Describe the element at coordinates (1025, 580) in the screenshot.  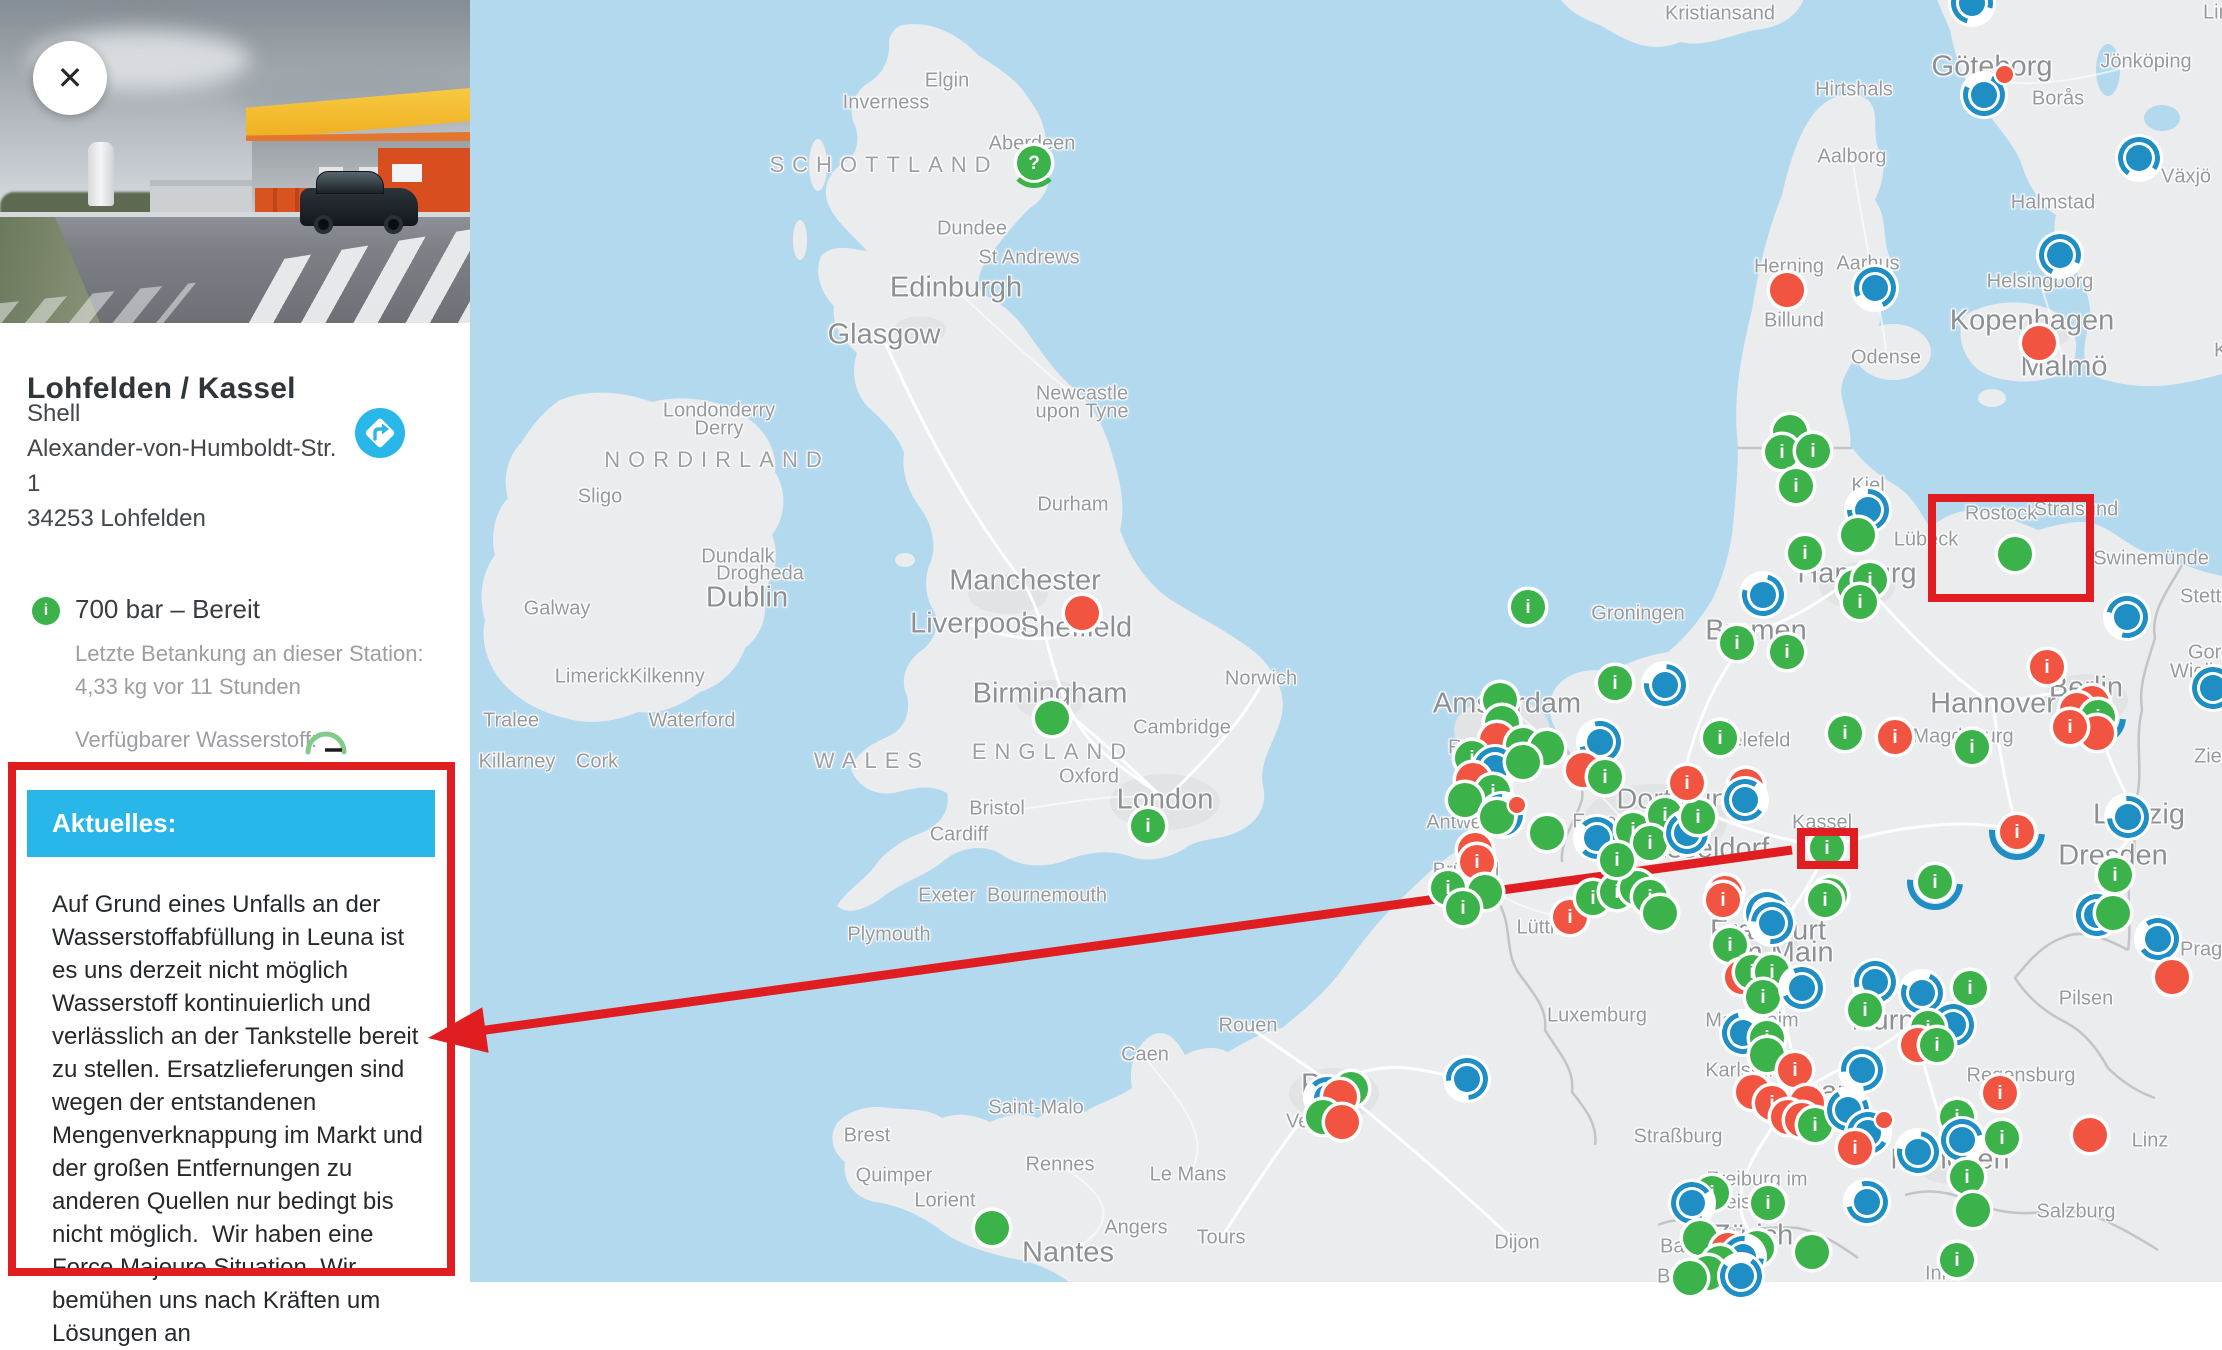
I see `map-label: Manchester` at that location.